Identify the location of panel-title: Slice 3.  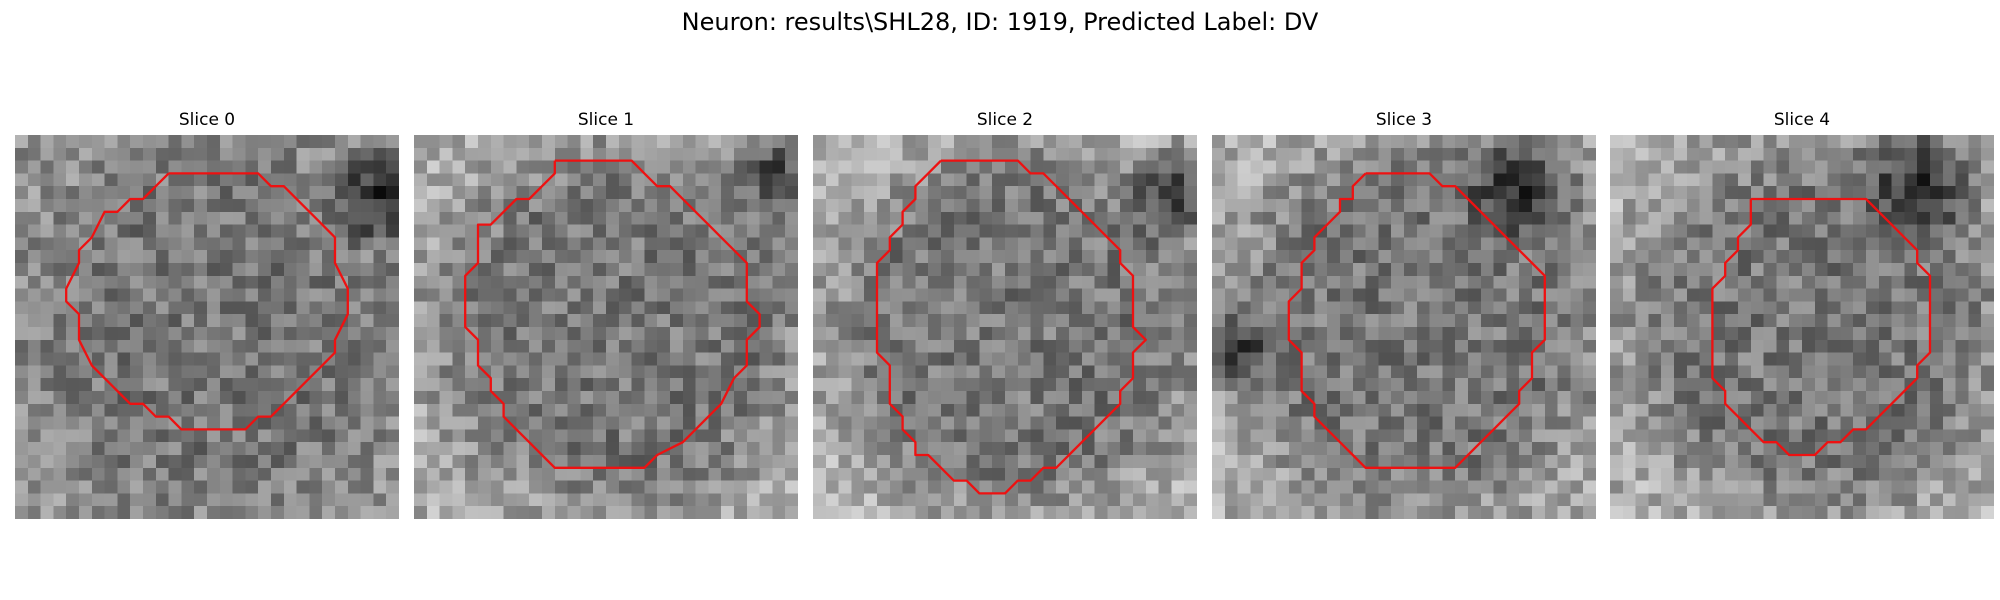
(1404, 120).